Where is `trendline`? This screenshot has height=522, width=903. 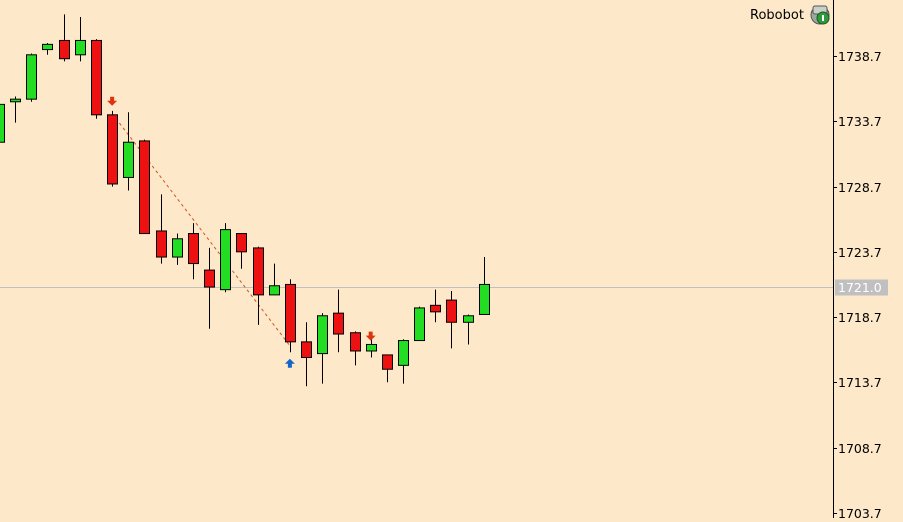
trendline is located at coordinates (201, 230).